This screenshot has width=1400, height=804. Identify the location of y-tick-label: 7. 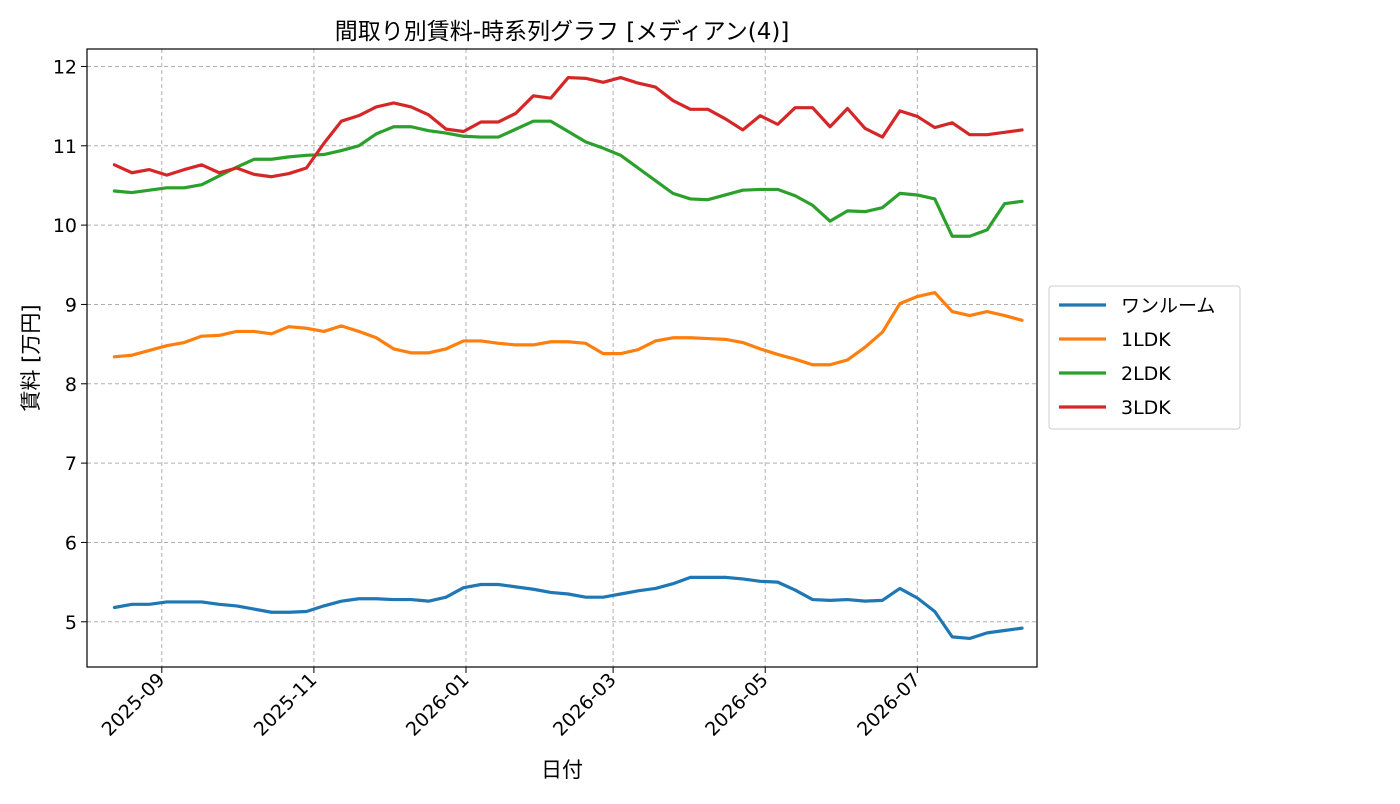
(71, 464).